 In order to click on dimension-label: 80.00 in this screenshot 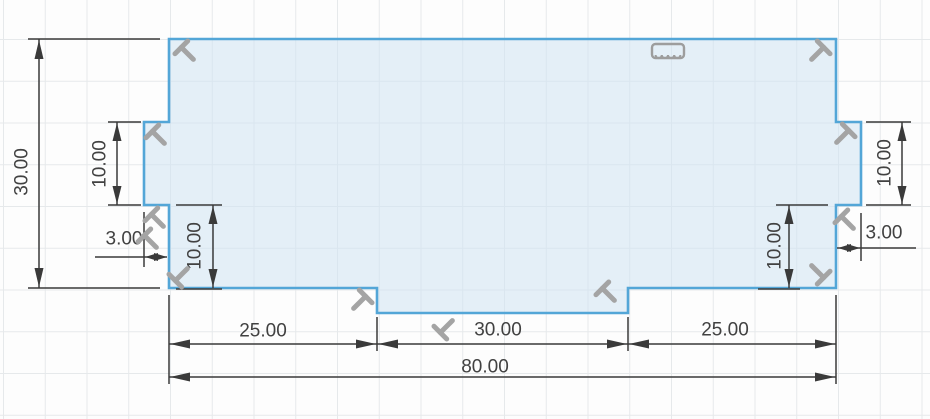, I will do `click(485, 367)`.